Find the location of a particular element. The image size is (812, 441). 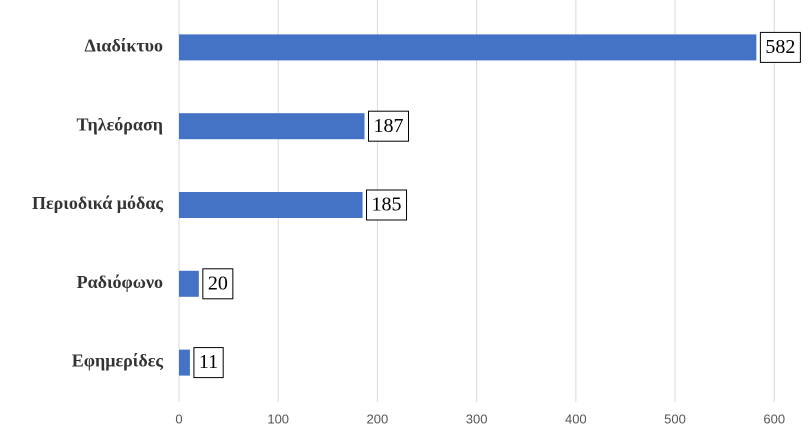

y-tick-label: Ραδιόφωνο is located at coordinates (120, 282).